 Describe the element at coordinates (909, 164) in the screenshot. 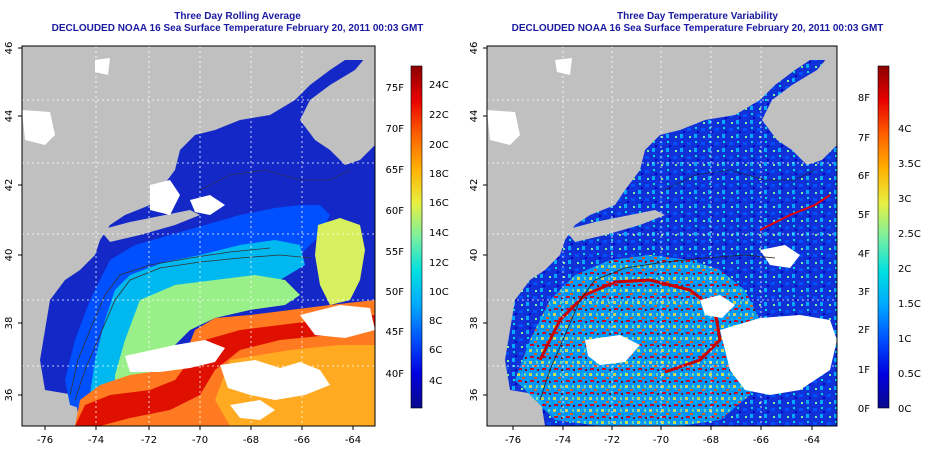

I see `right-colorbar-c-label: 3.5C` at that location.